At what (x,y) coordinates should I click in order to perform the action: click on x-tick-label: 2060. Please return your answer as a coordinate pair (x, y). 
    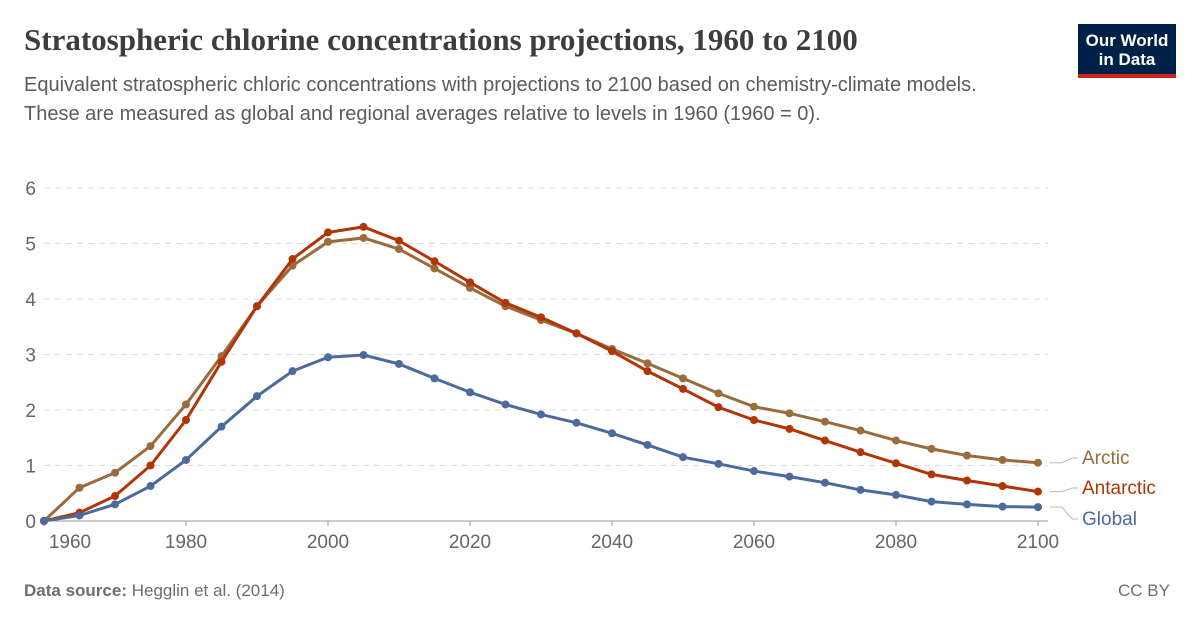
    Looking at the image, I should click on (754, 542).